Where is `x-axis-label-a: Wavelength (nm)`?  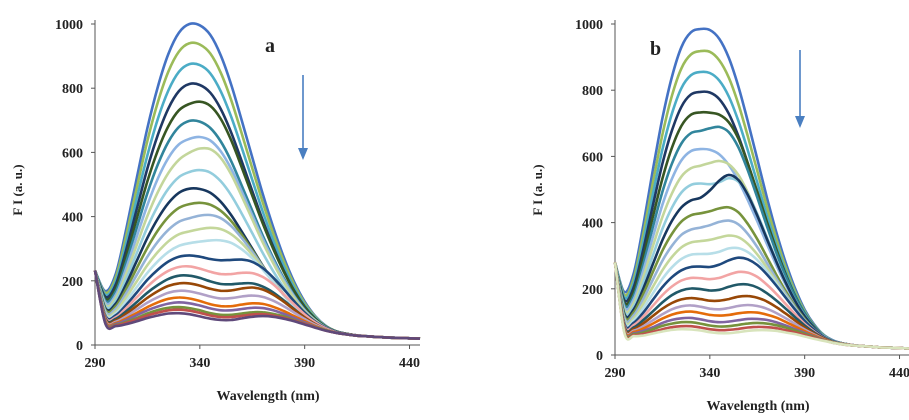 x-axis-label-a: Wavelength (nm) is located at coordinates (267, 396).